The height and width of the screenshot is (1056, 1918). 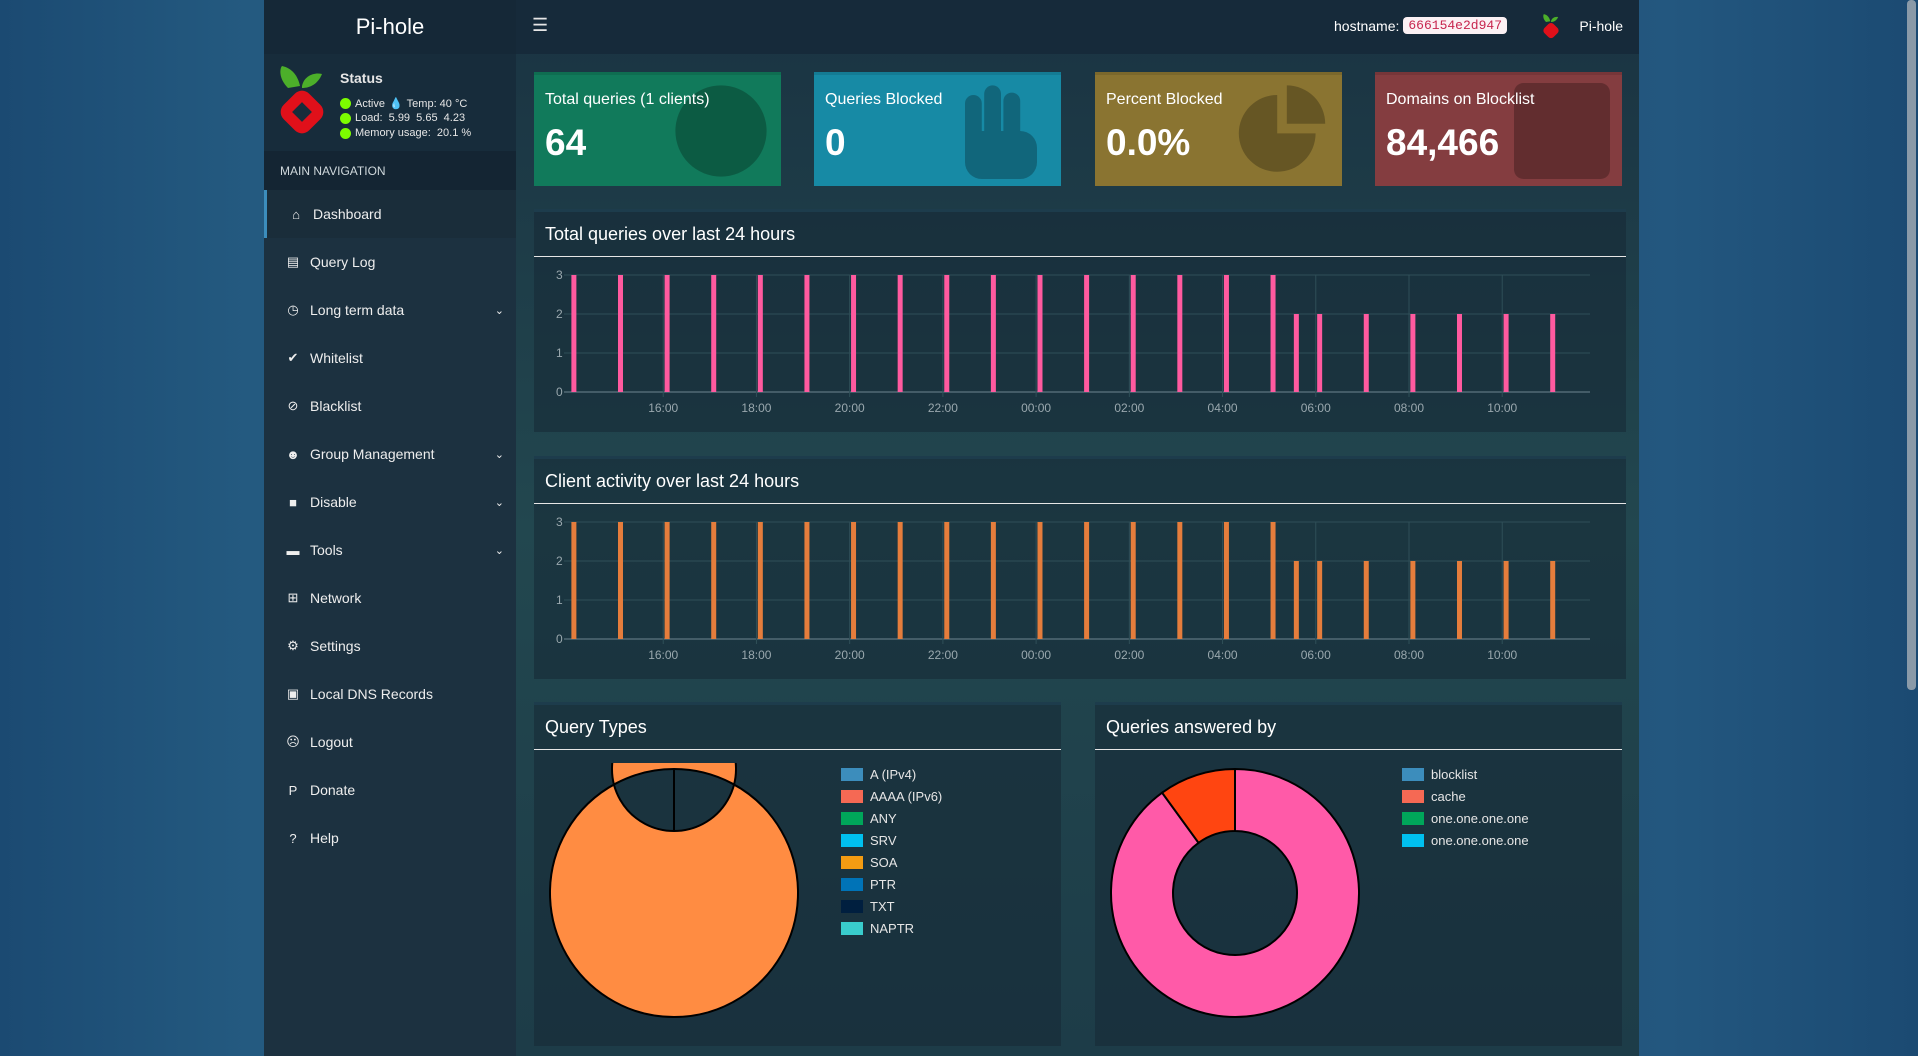 What do you see at coordinates (1080, 234) in the screenshot?
I see `chart-title: Total queries over last 24 hours` at bounding box center [1080, 234].